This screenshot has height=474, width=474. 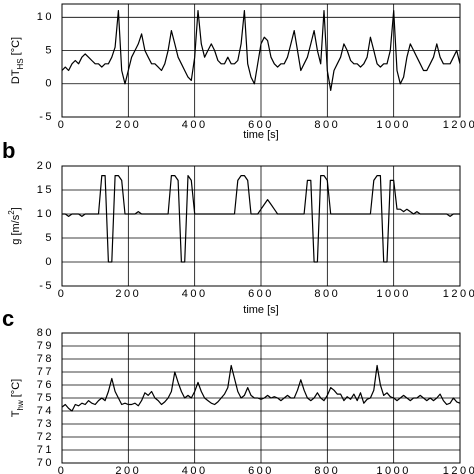 What do you see at coordinates (16, 413) in the screenshot?
I see `y-axis-label-part: T` at bounding box center [16, 413].